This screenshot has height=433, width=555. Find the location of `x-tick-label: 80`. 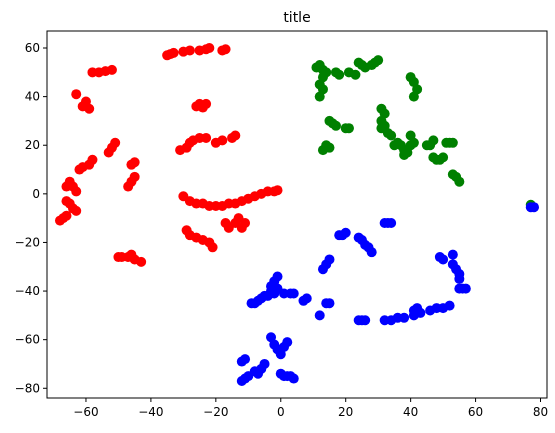

x-tick-label: 80 is located at coordinates (540, 412).